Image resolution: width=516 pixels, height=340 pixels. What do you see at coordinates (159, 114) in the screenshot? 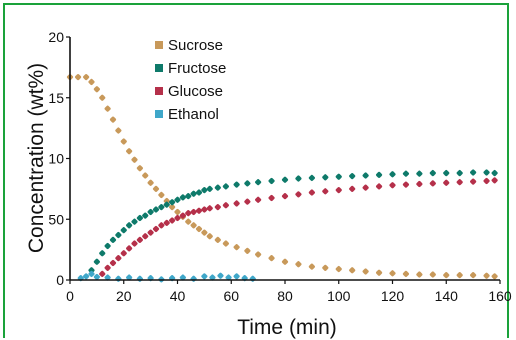
I see `legend-marker-ethanol` at bounding box center [159, 114].